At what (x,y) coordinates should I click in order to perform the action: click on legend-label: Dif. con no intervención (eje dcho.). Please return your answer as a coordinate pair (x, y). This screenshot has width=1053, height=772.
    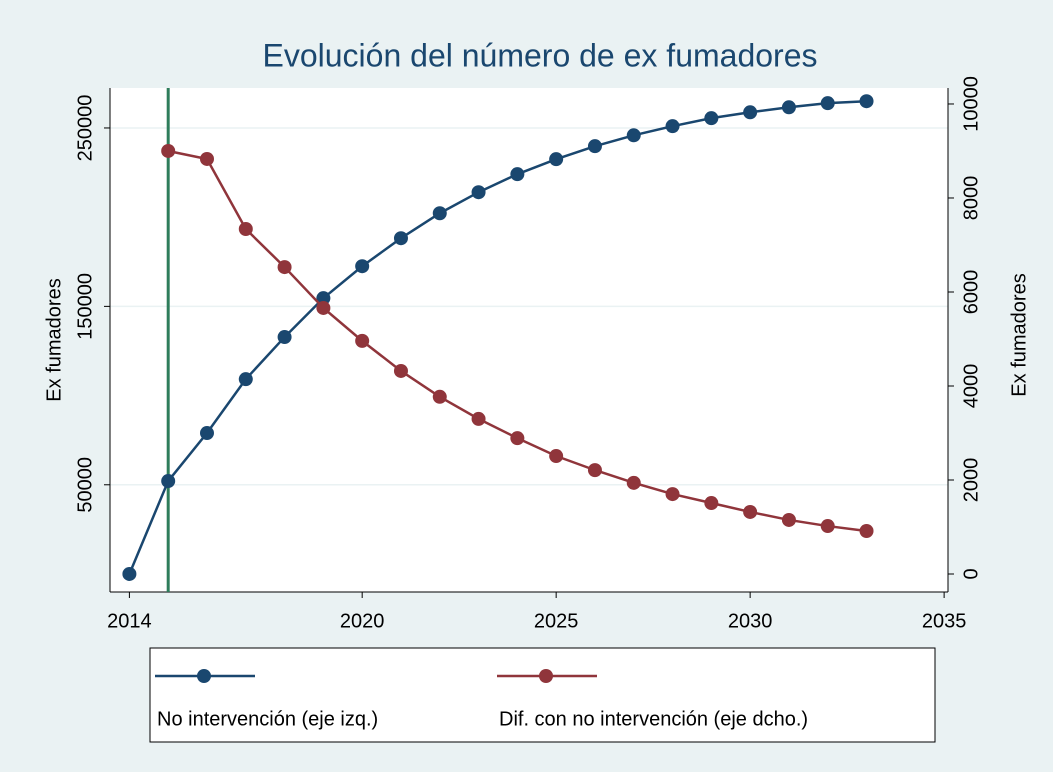
    Looking at the image, I should click on (653, 719).